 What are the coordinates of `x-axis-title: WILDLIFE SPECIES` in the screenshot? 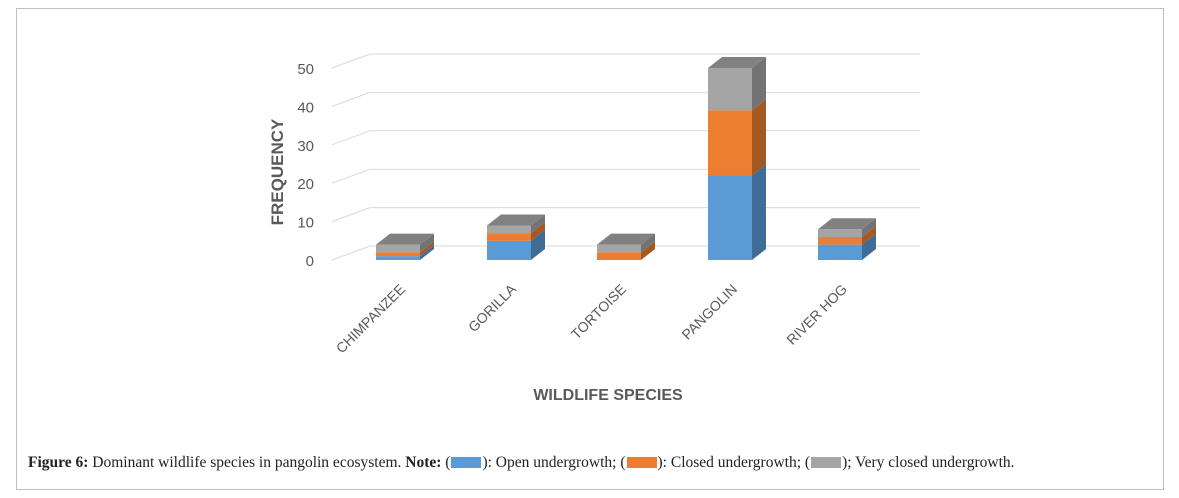 It's located at (608, 395).